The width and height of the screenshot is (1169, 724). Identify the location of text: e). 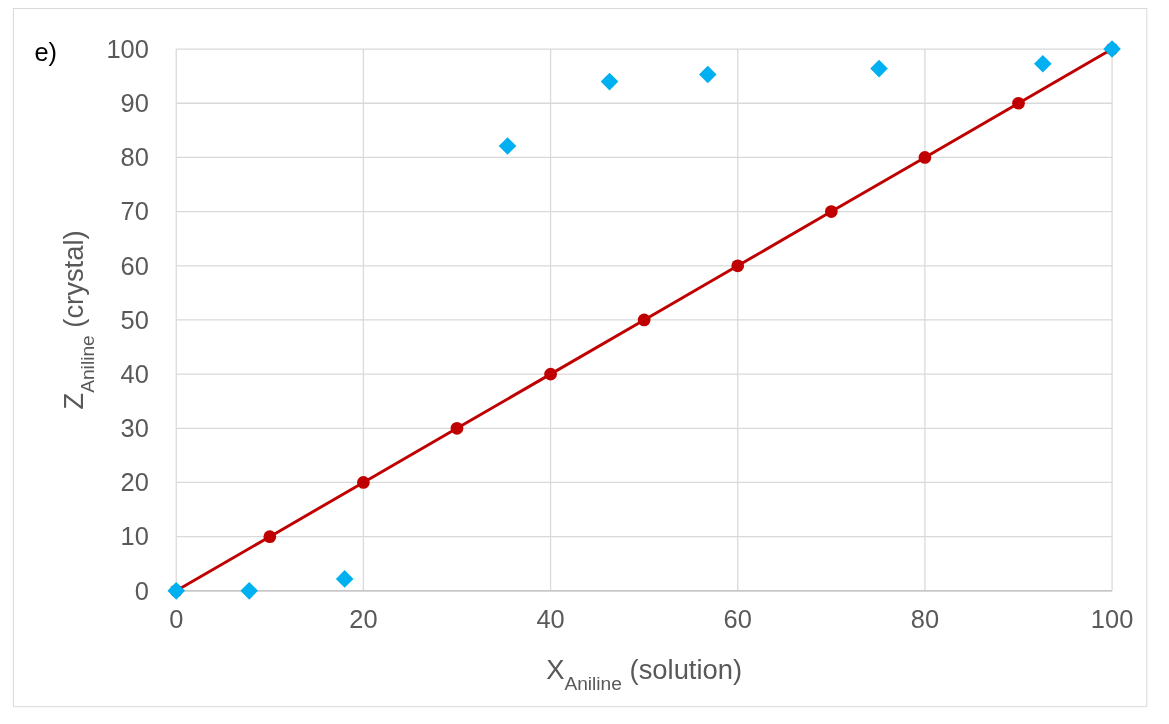
(46, 51).